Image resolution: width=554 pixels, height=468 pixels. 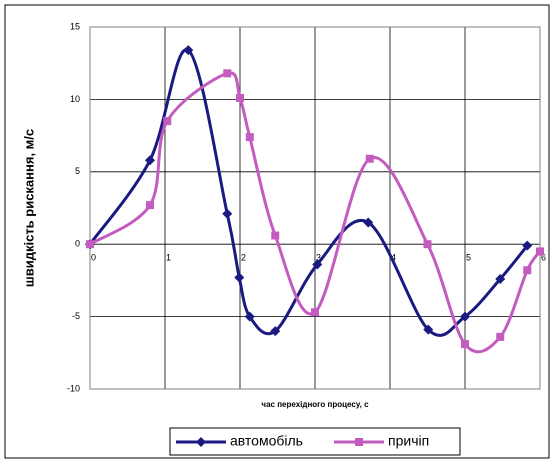 What do you see at coordinates (393, 258) in the screenshot?
I see `x-tick-label: 4` at bounding box center [393, 258].